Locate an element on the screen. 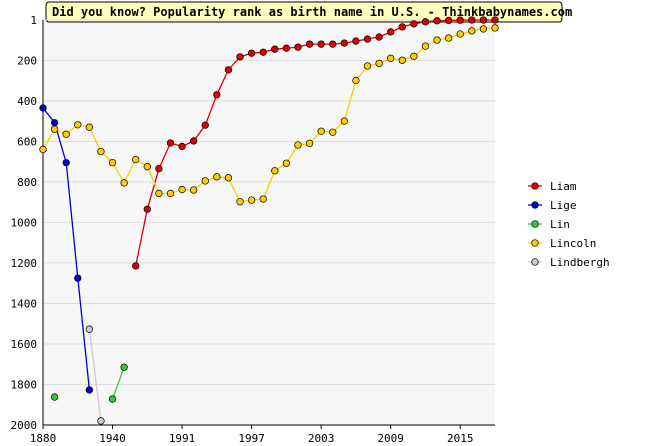  y-tick-label: 400 is located at coordinates (27, 101).